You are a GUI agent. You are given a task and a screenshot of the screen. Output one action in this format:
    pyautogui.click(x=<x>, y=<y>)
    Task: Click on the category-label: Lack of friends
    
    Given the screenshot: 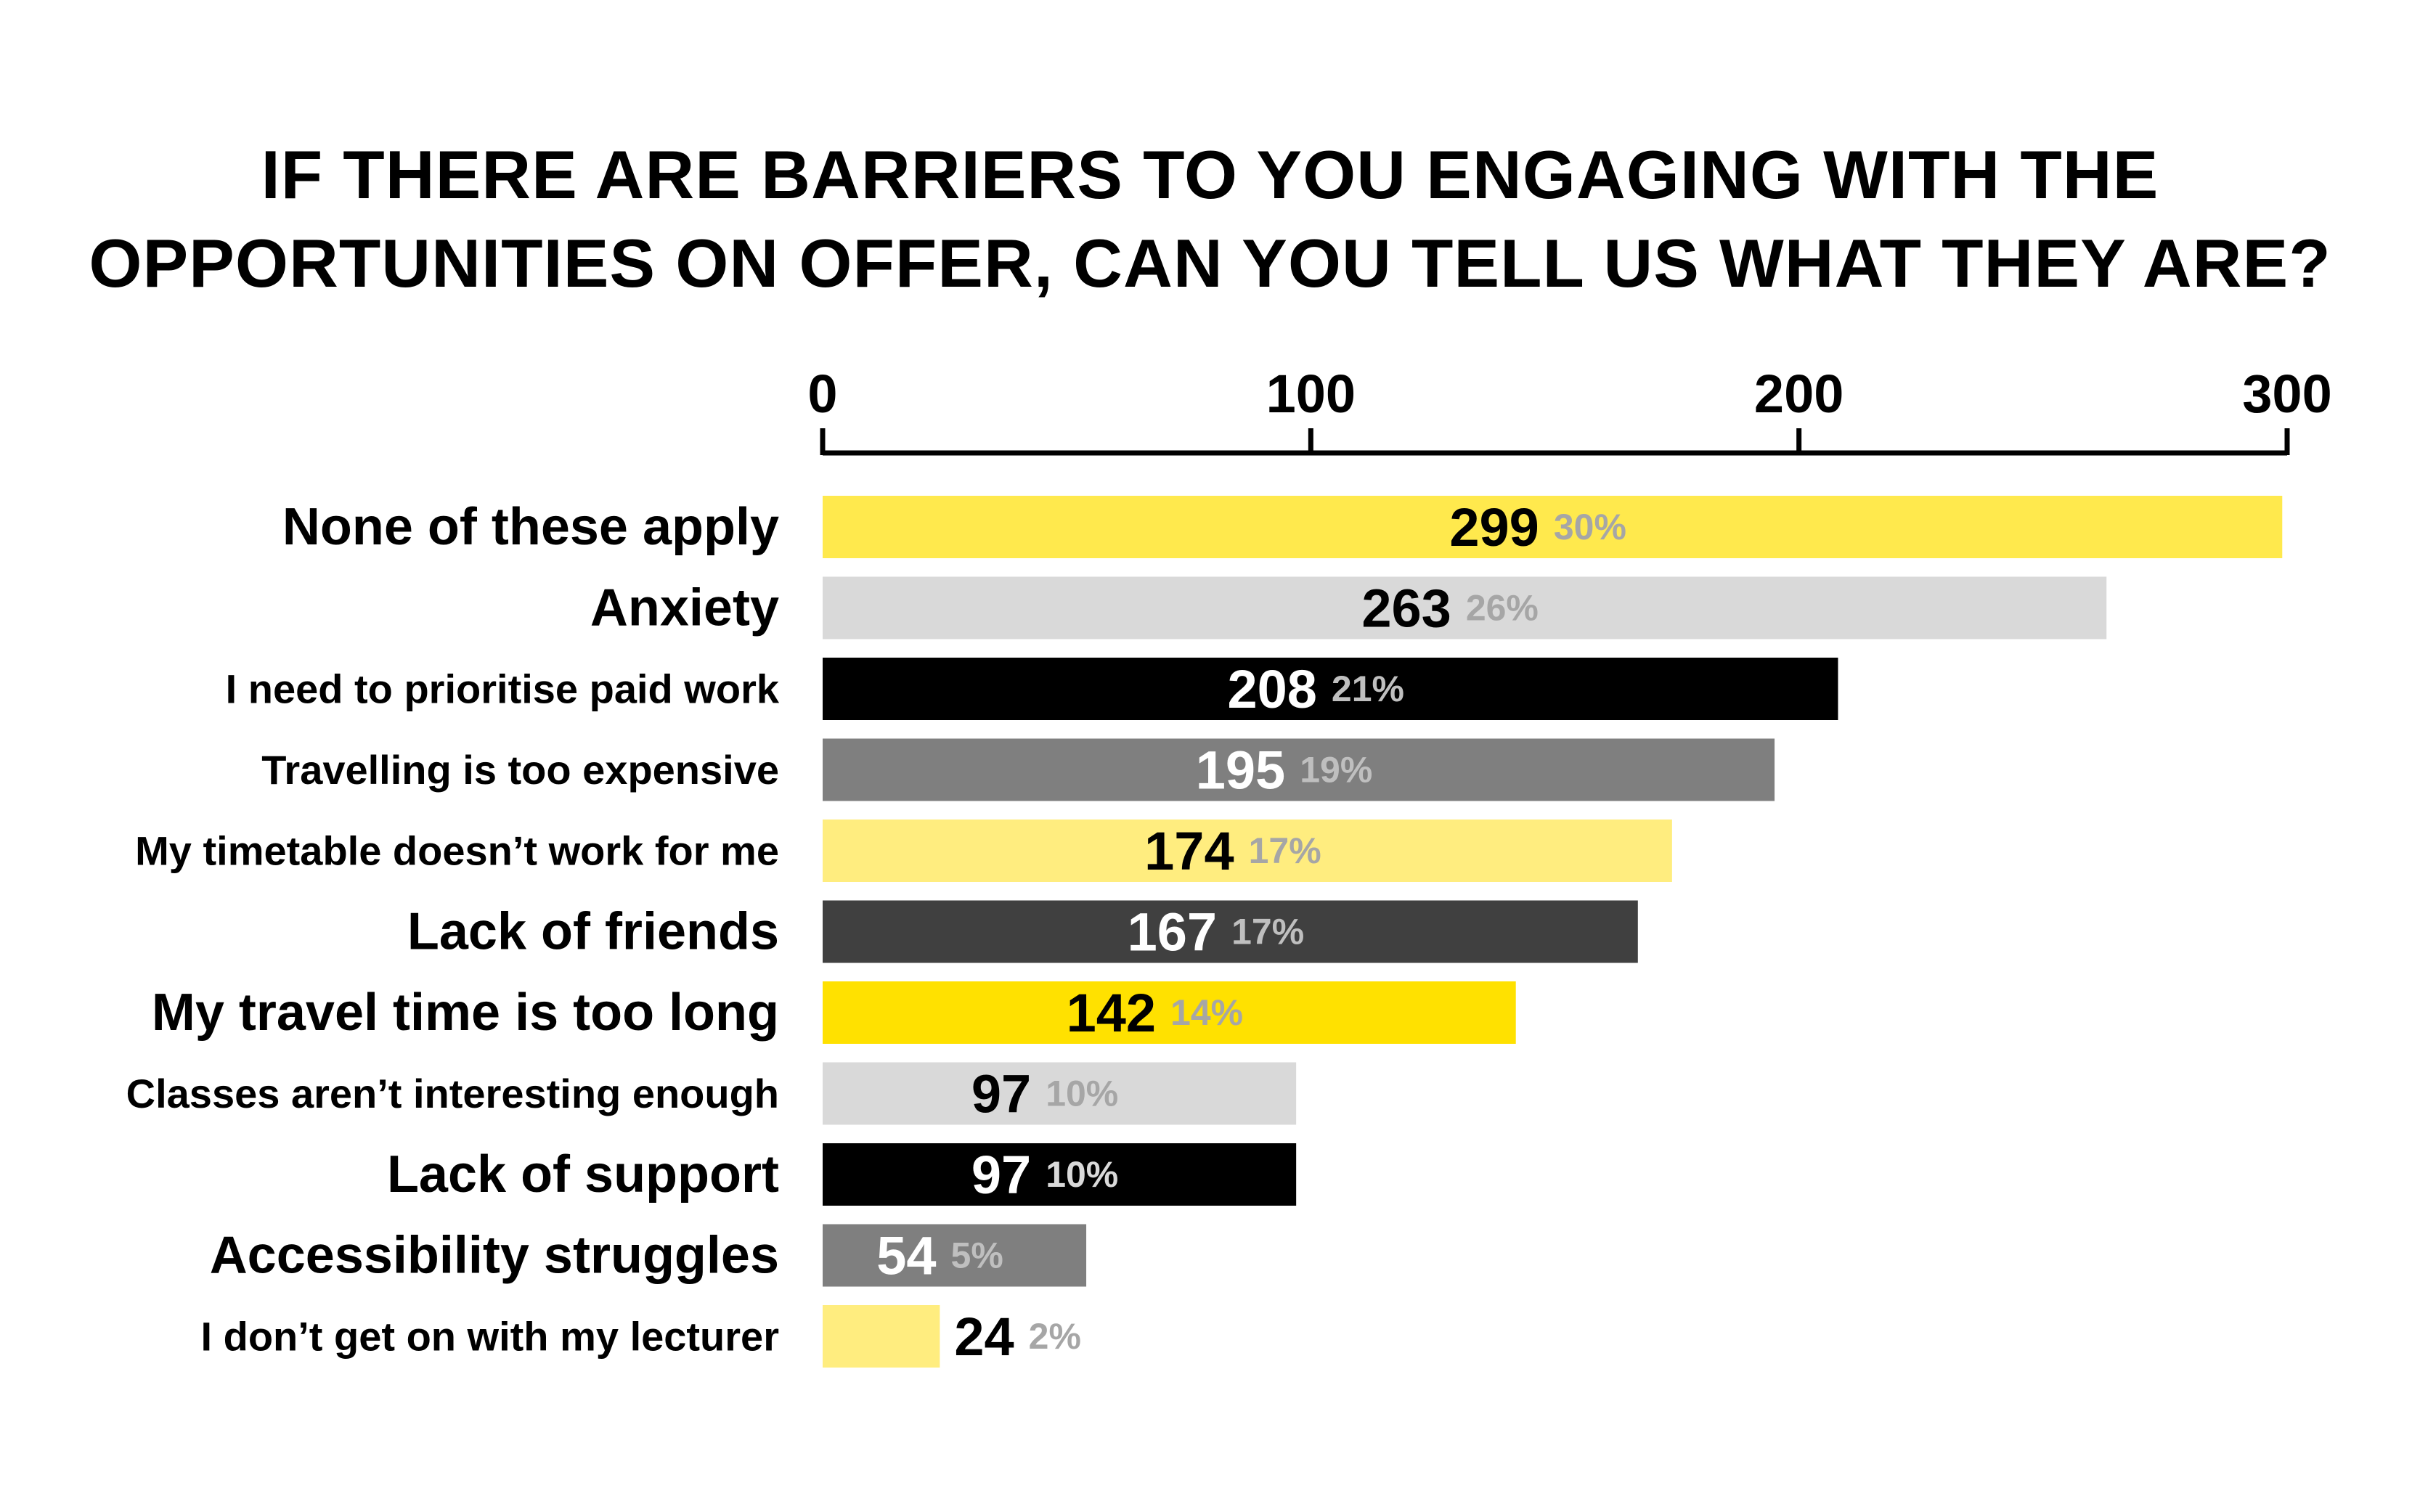 What is the action you would take?
    pyautogui.click(x=593, y=932)
    